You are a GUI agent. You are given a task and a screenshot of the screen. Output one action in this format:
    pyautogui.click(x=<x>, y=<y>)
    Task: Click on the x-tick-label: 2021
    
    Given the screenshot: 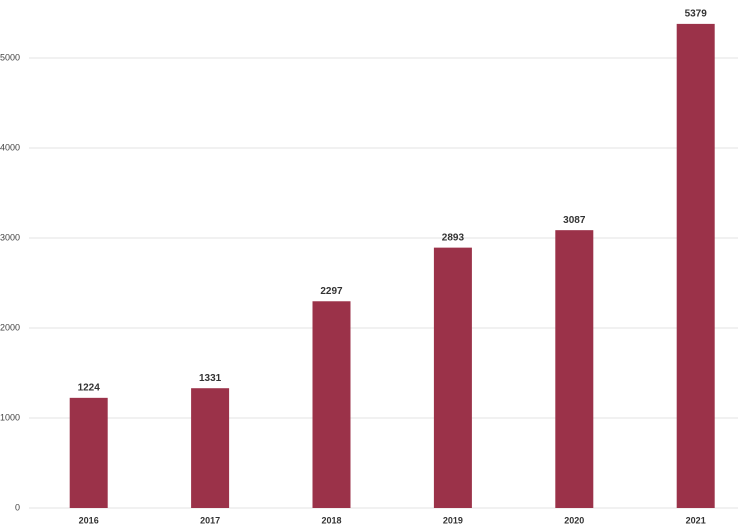 What is the action you would take?
    pyautogui.click(x=696, y=520)
    